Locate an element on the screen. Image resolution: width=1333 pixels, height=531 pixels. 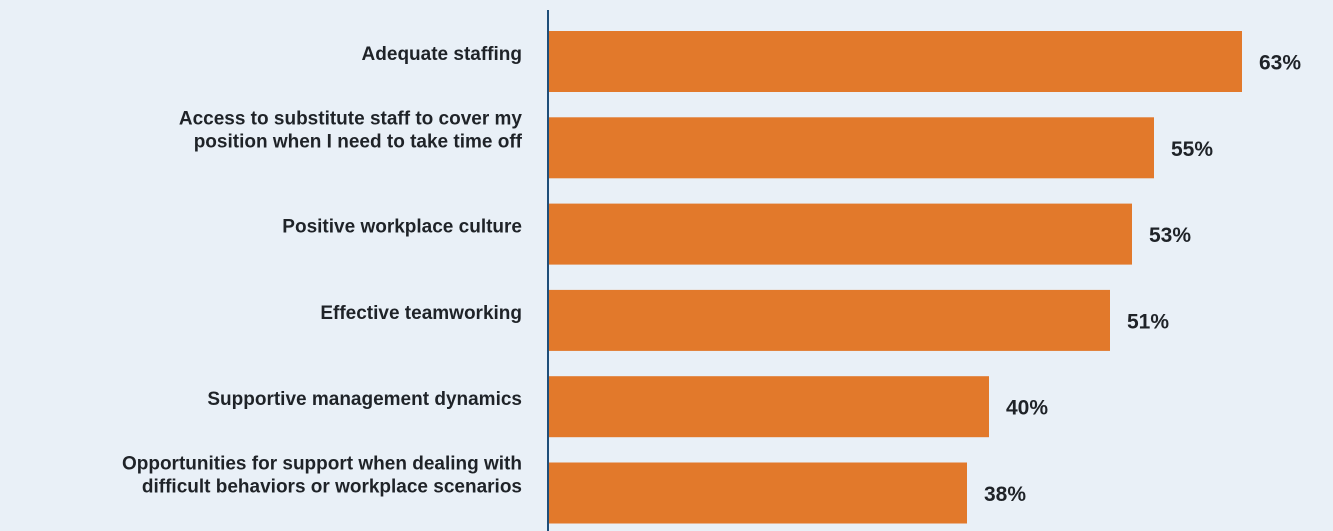
bar-value-label: 55% is located at coordinates (1192, 149).